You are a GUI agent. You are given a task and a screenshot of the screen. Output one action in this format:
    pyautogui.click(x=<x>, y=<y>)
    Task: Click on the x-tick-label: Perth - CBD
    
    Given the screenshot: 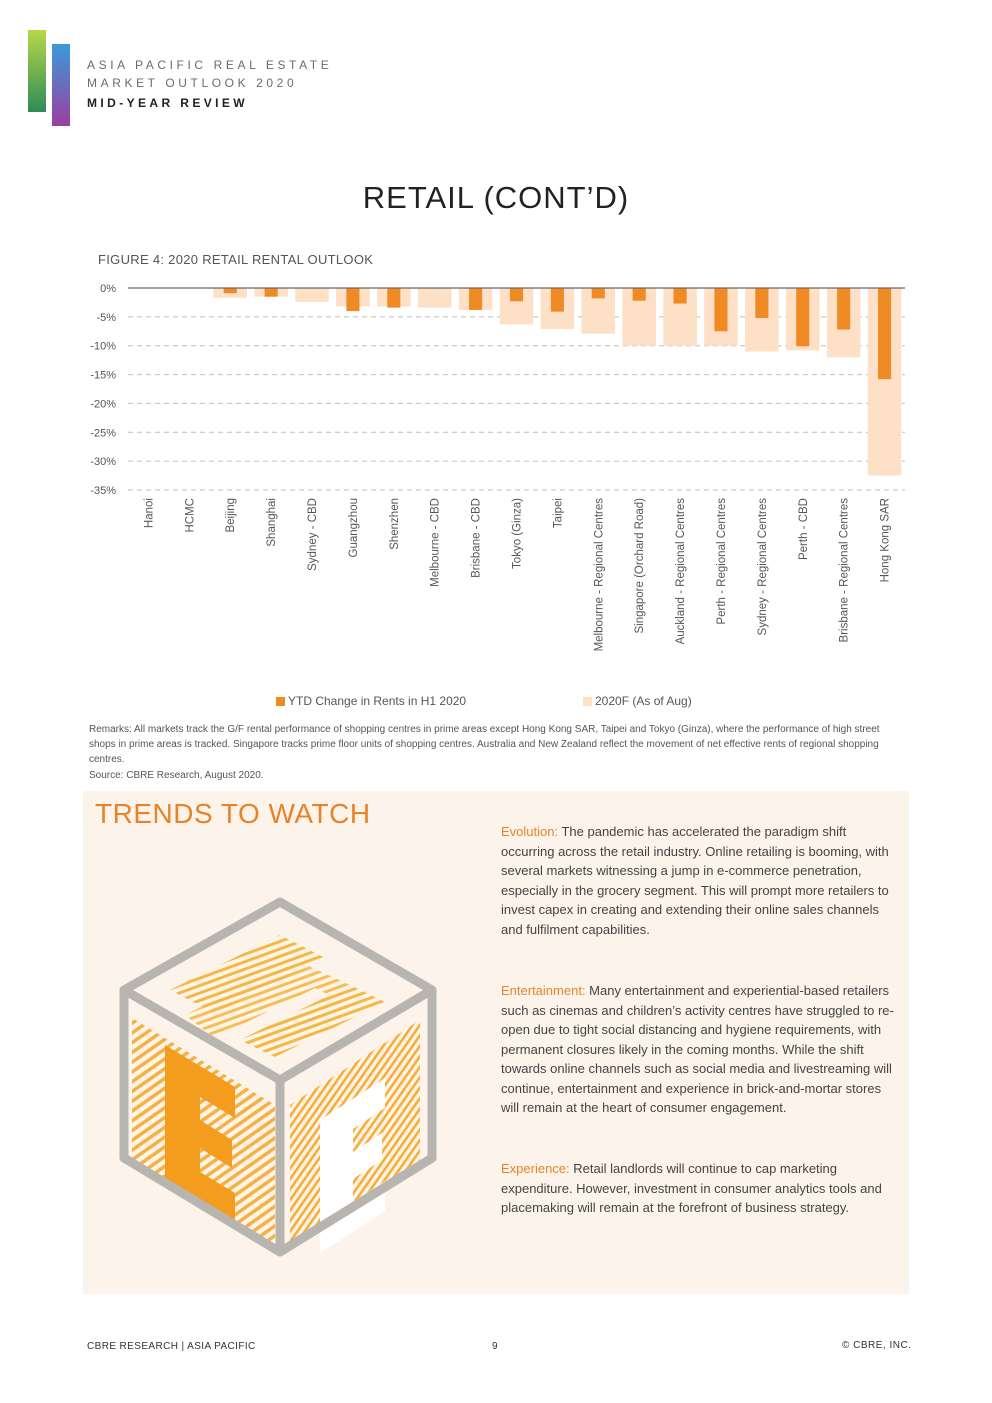 What is the action you would take?
    pyautogui.click(x=804, y=529)
    